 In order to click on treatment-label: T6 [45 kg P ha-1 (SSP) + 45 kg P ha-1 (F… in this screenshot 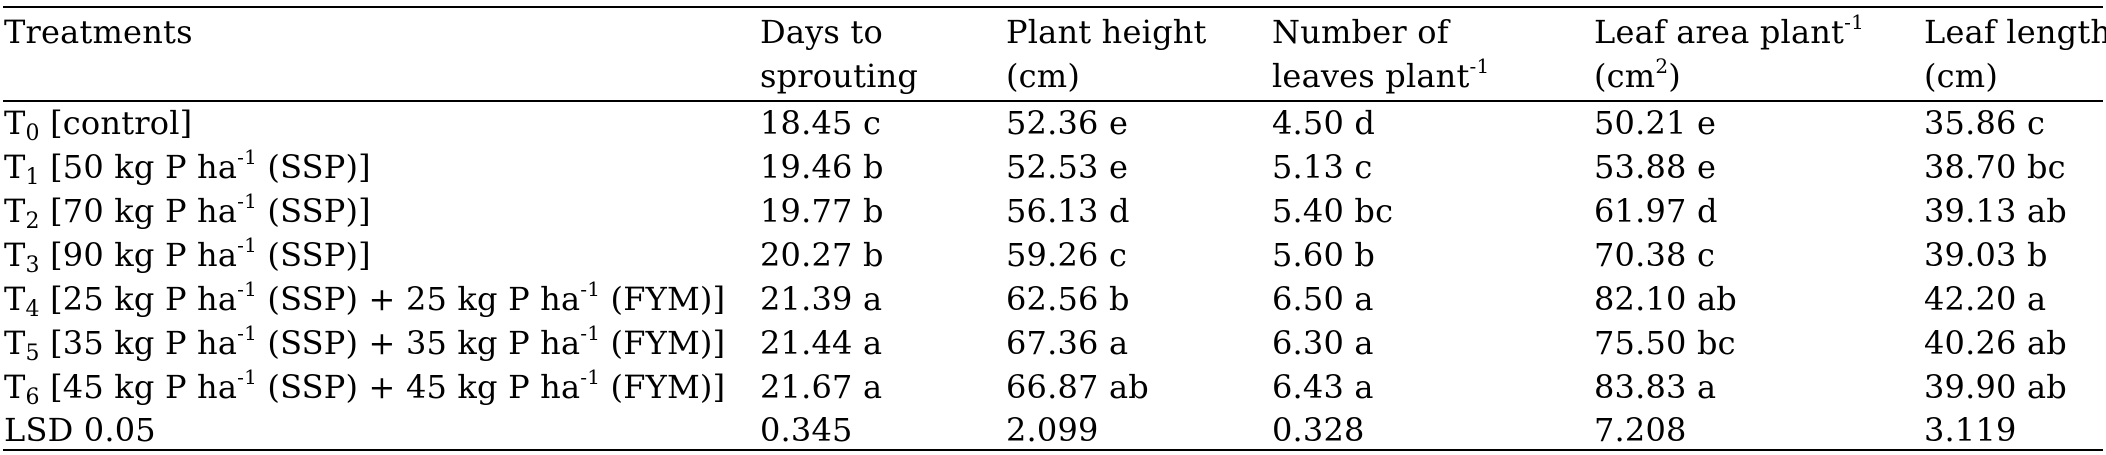, I will do `click(365, 387)`.